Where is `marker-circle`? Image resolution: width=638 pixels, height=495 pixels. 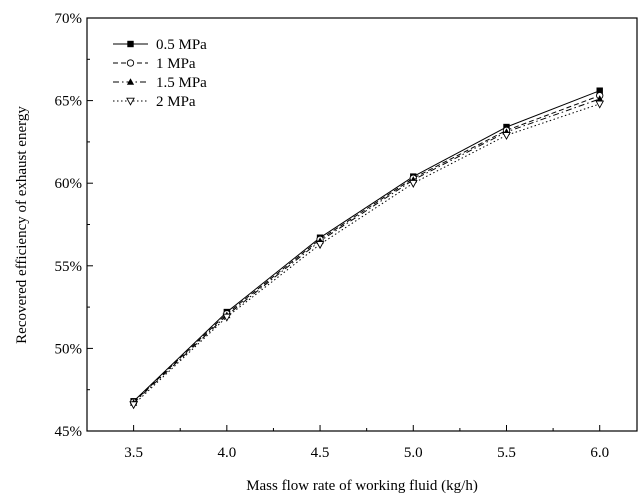 marker-circle is located at coordinates (130, 63).